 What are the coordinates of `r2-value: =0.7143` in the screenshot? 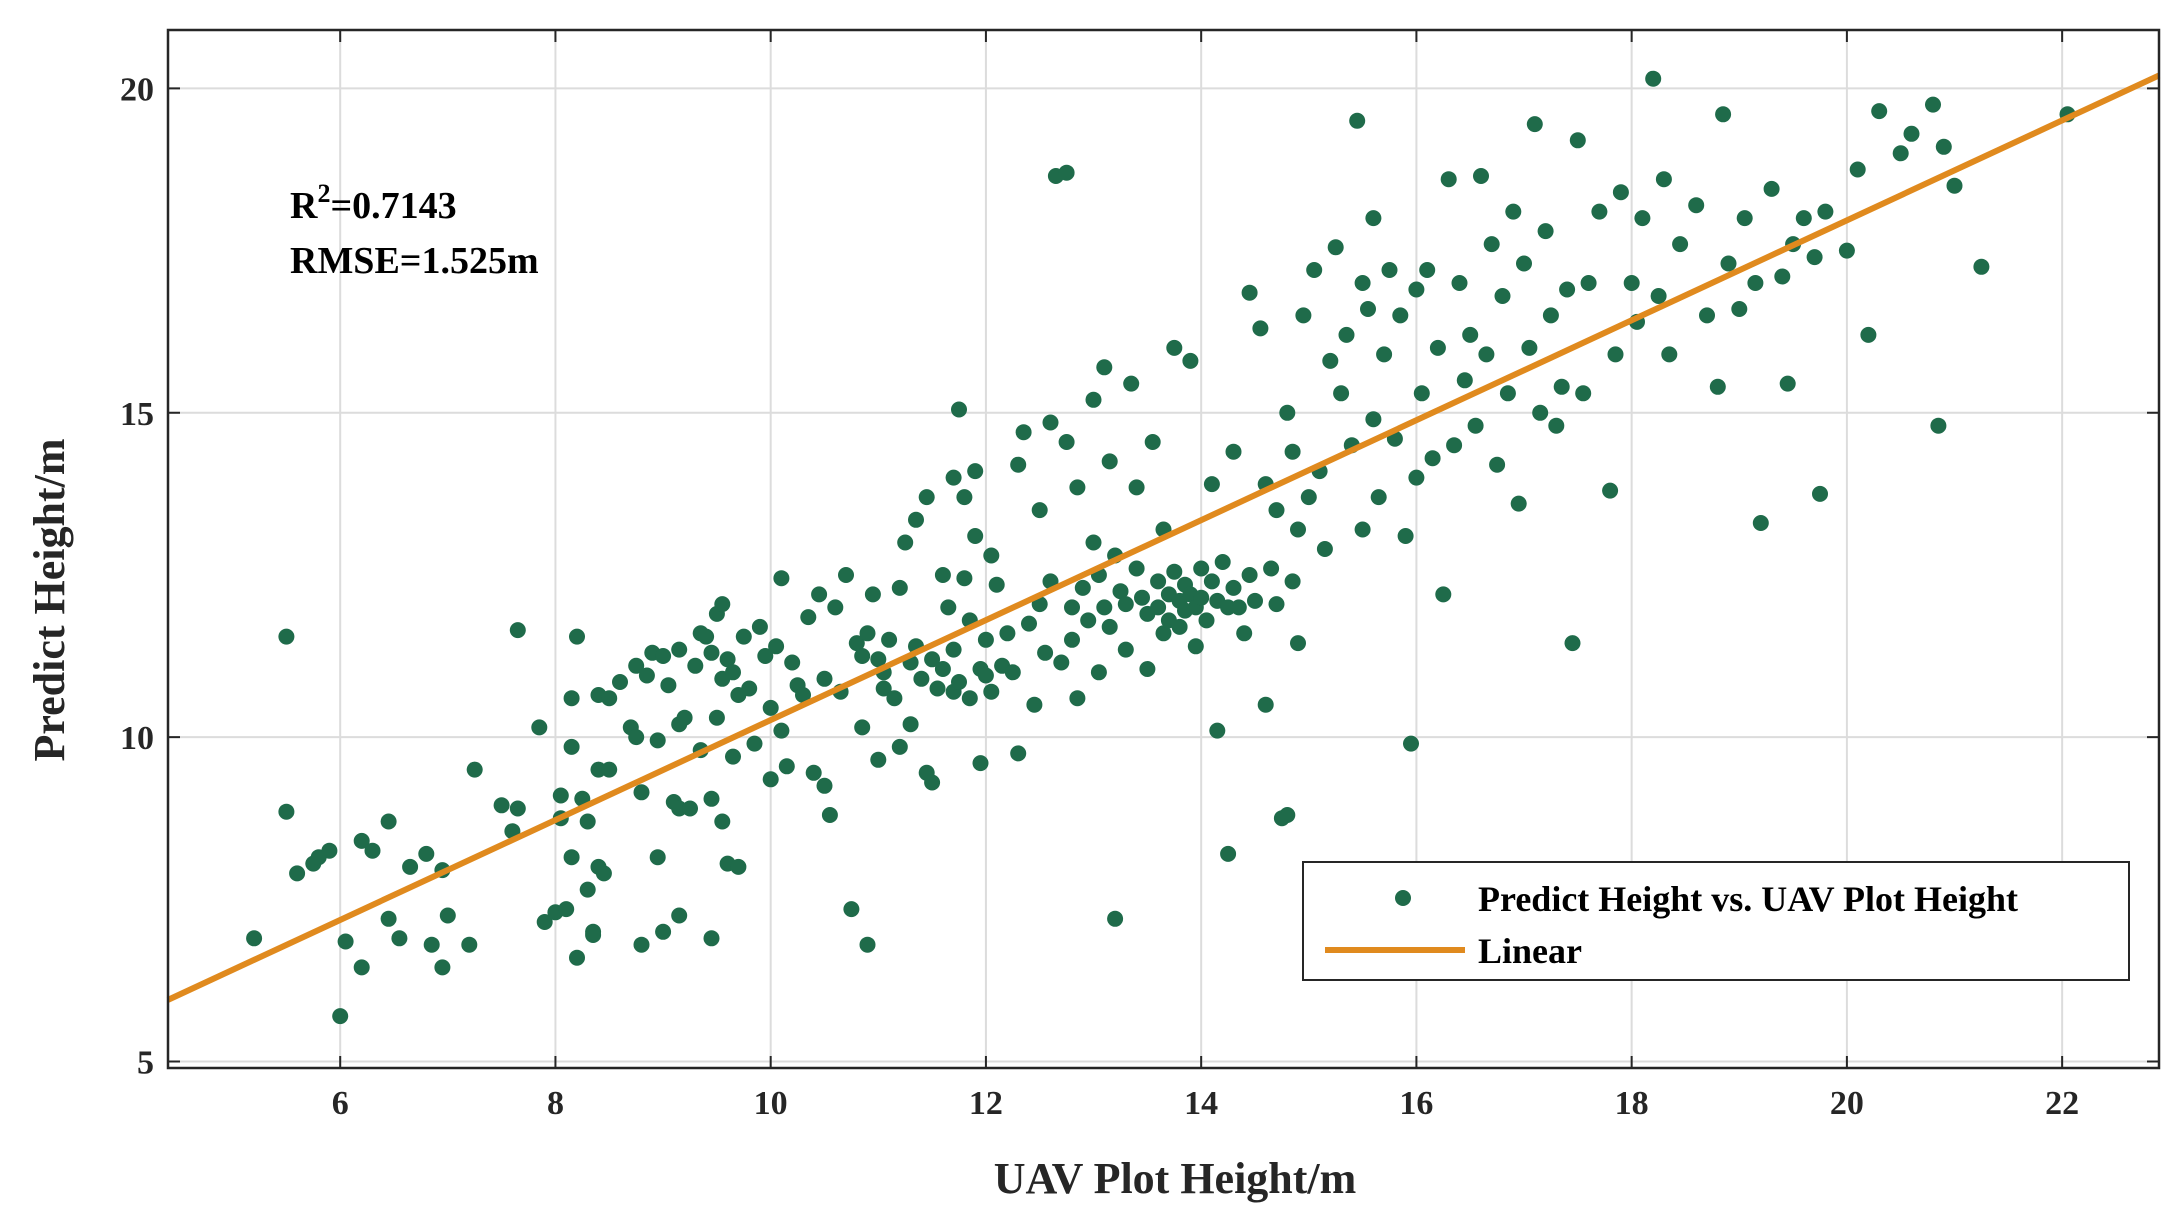 It's located at (393, 206).